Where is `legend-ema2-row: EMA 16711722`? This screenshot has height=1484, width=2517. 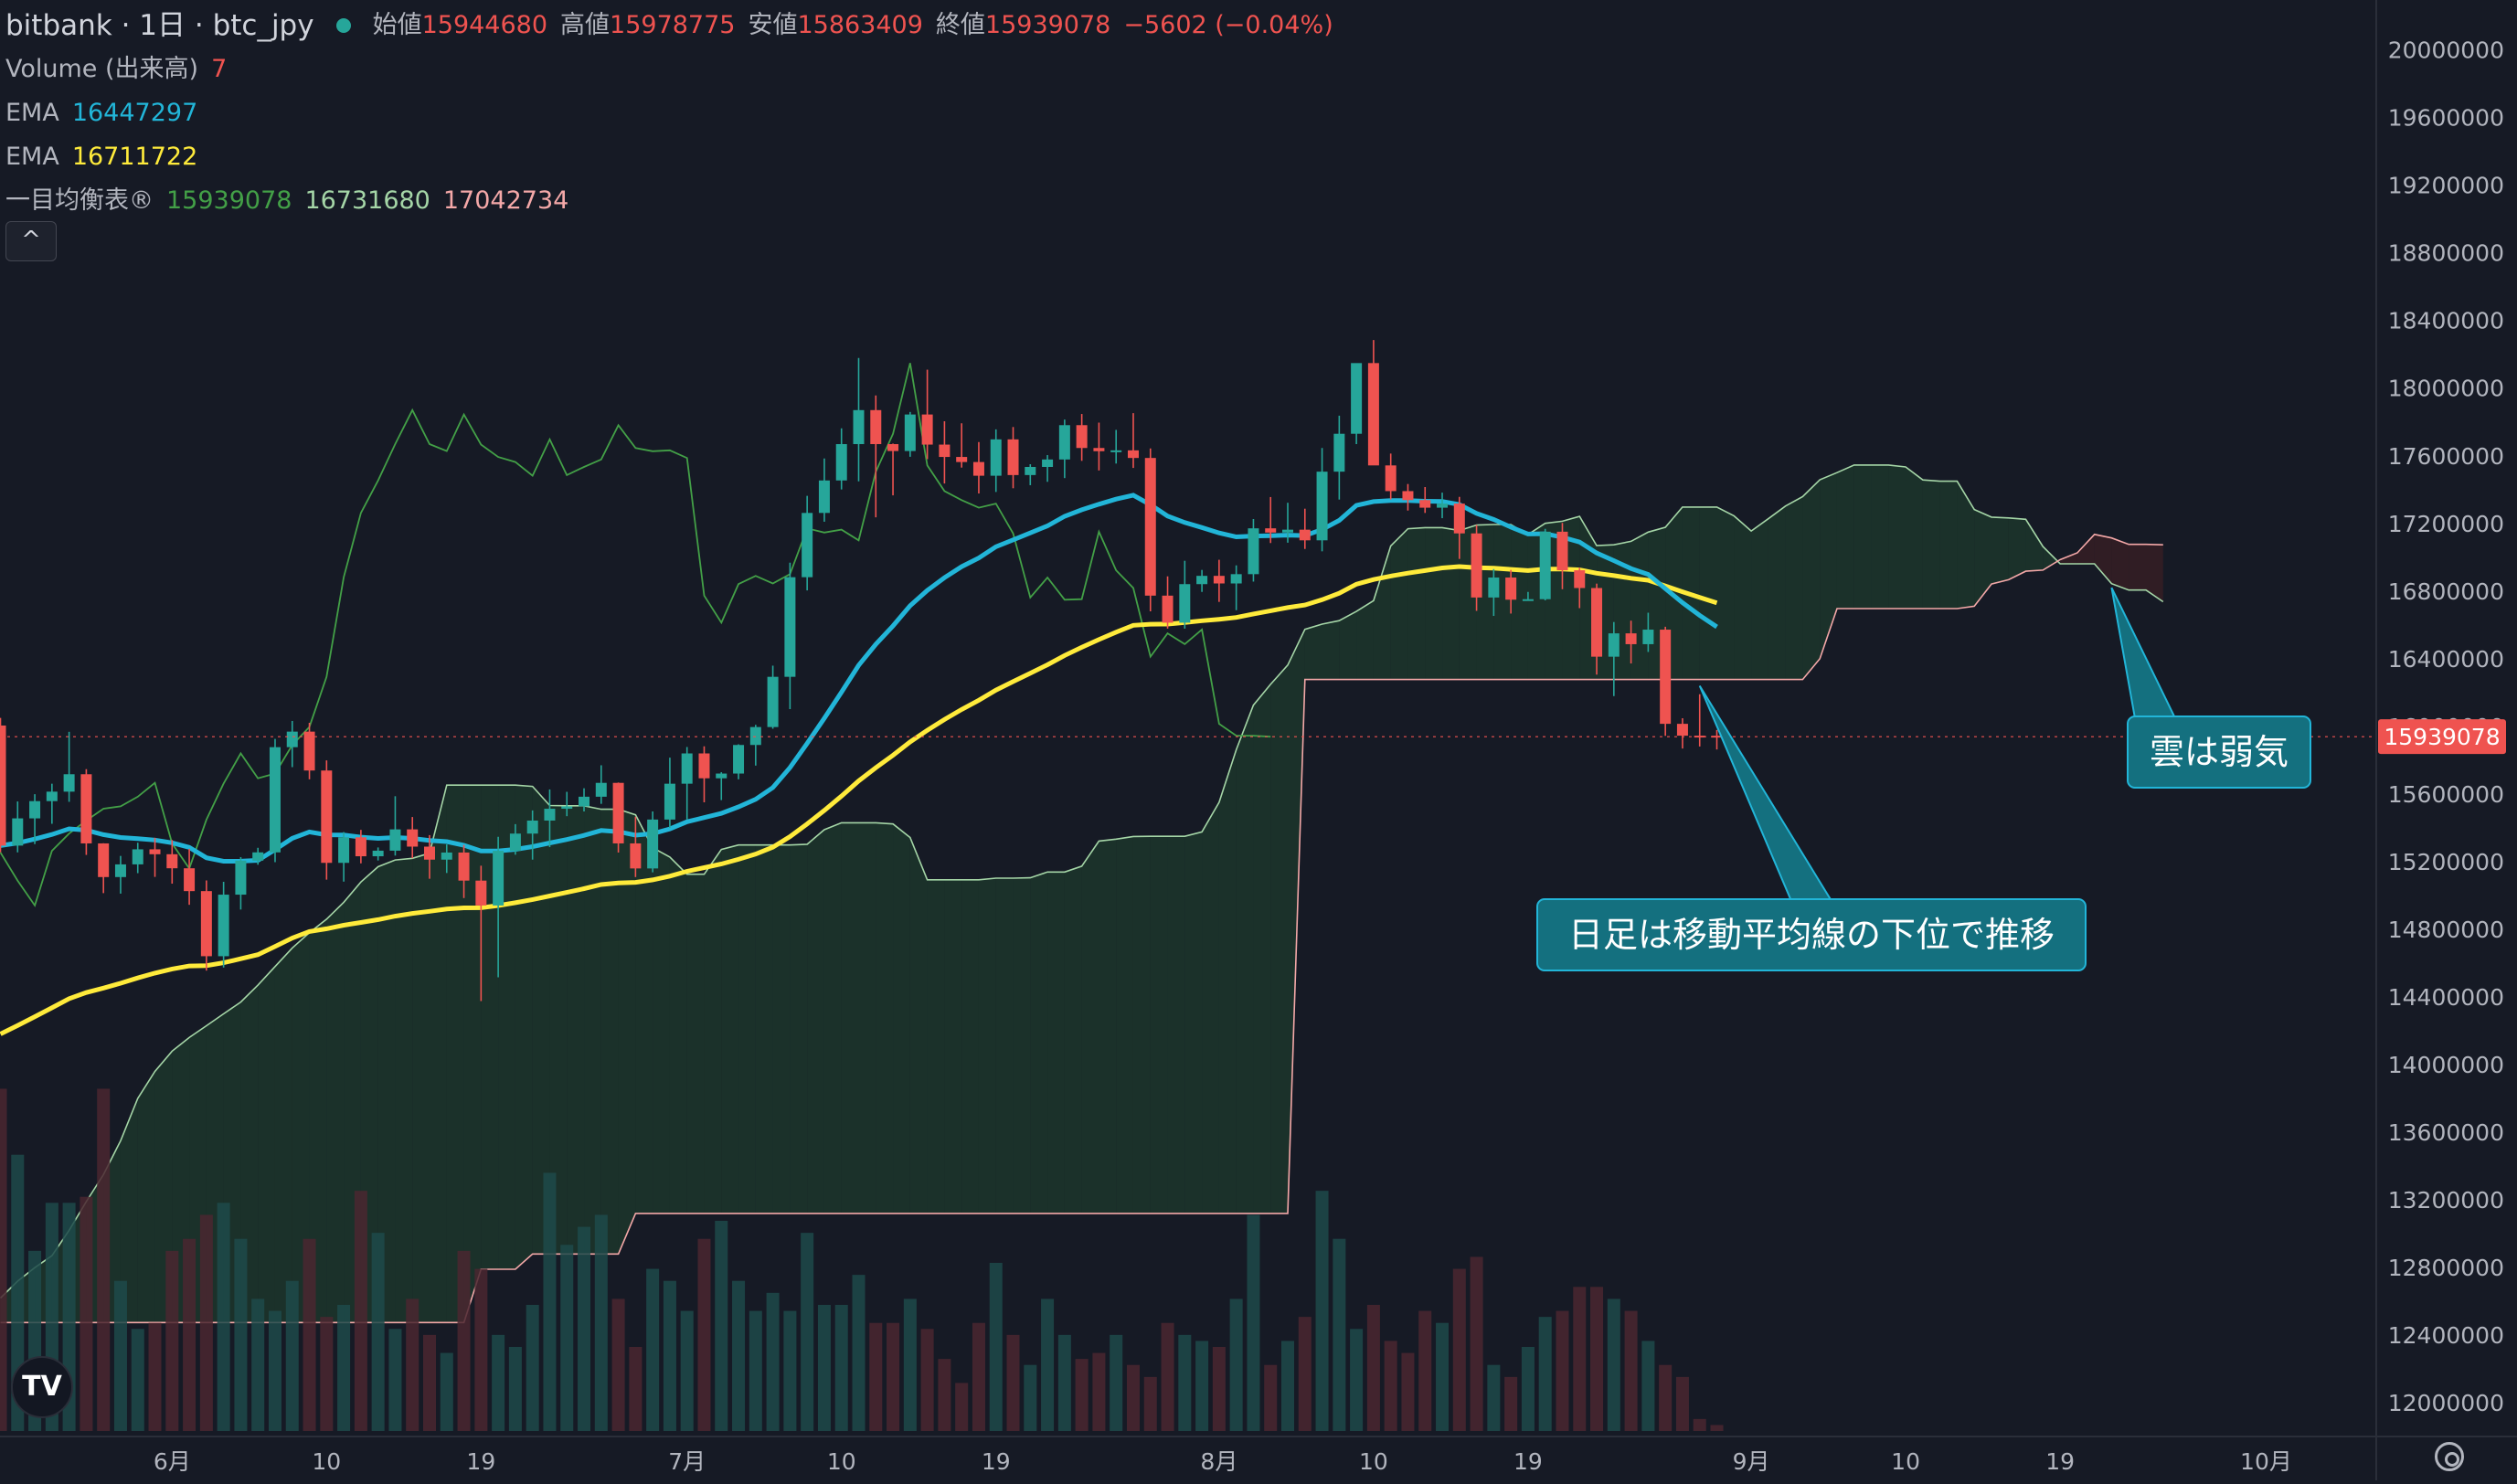
legend-ema2-row: EMA 16711722 is located at coordinates (669, 157).